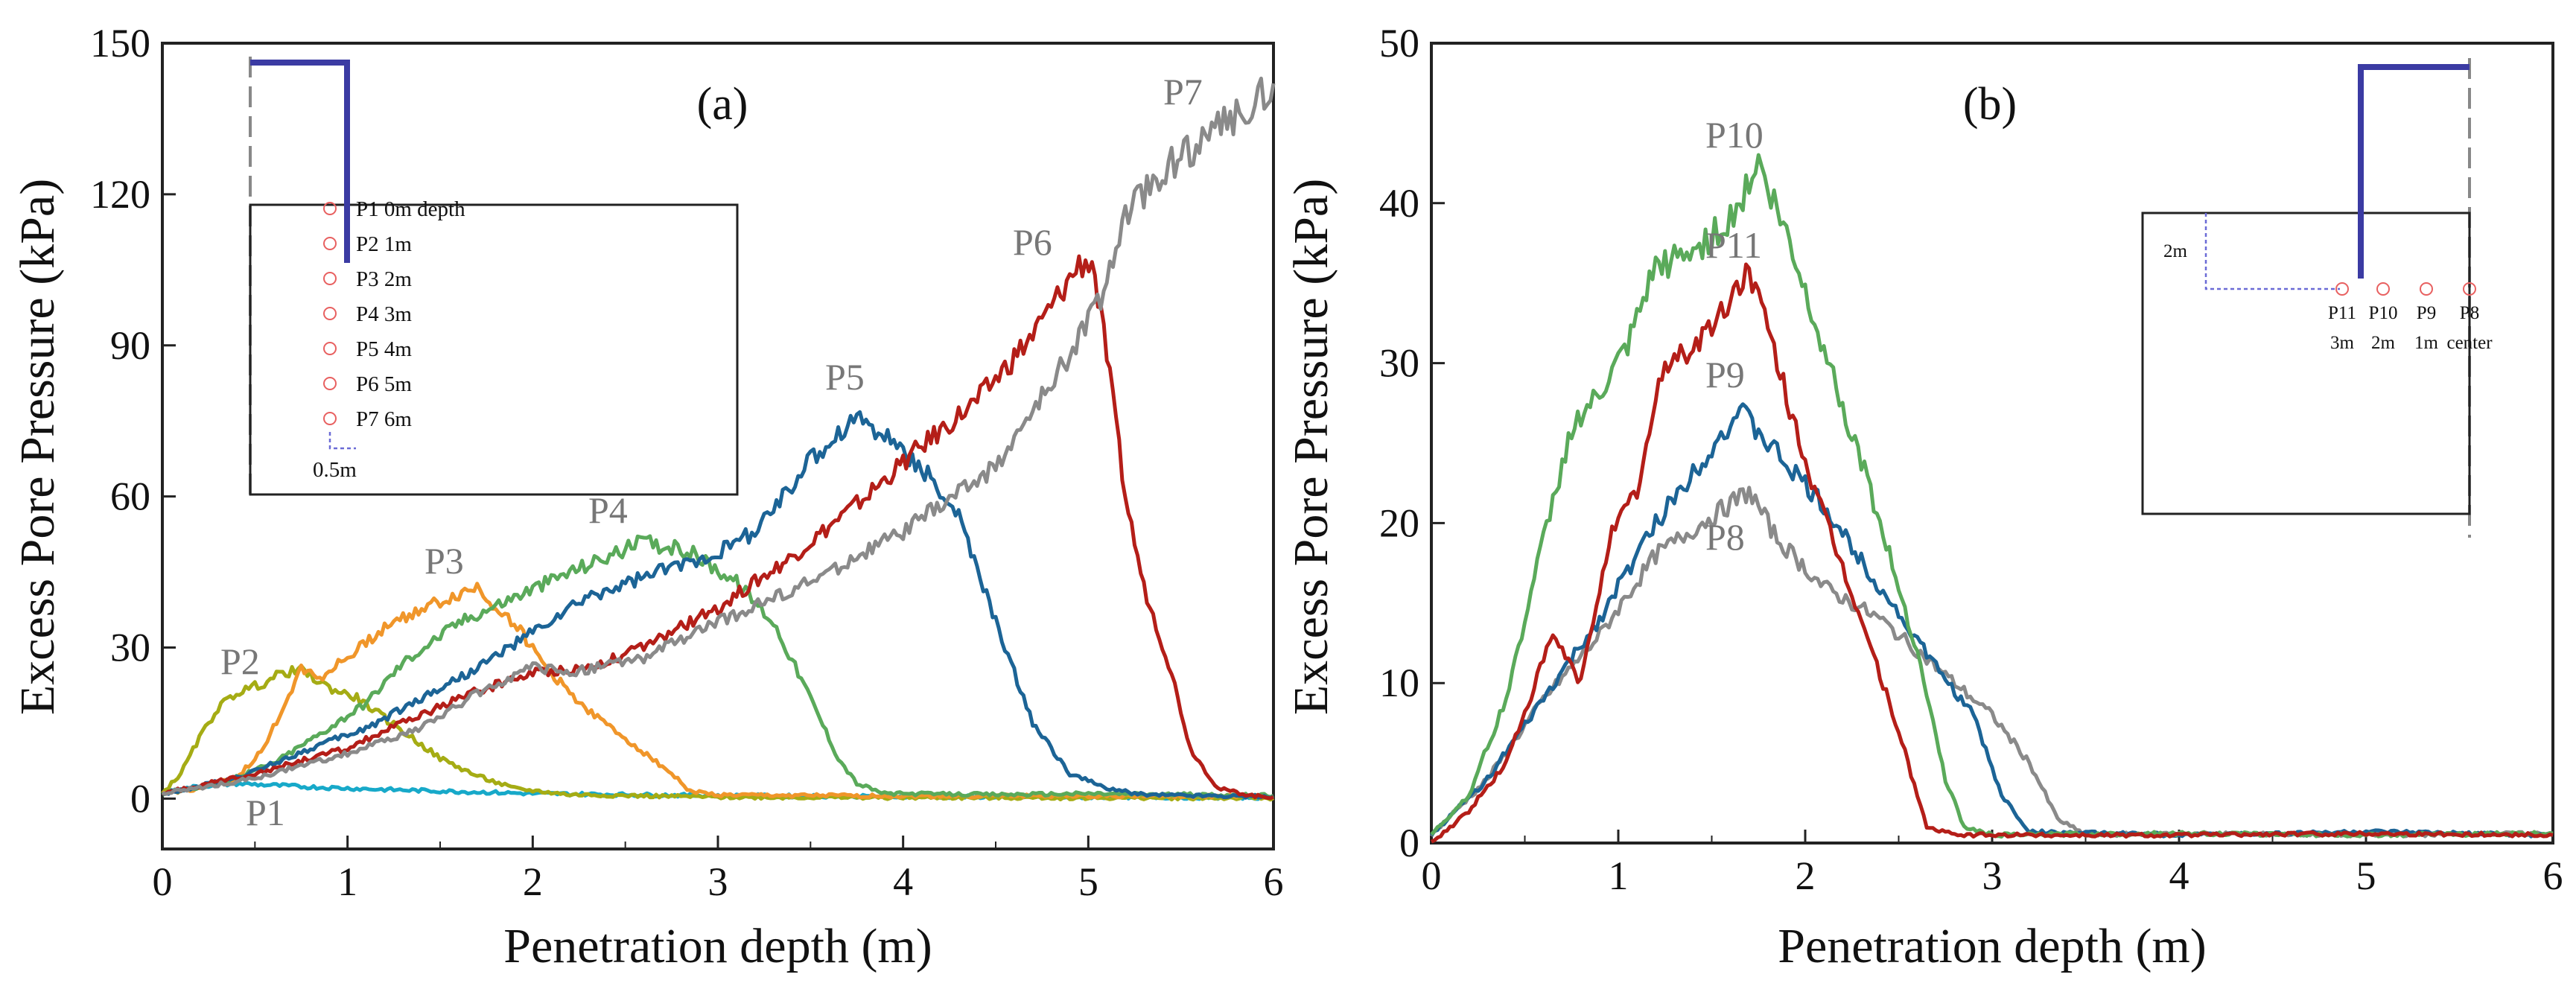 Image resolution: width=2576 pixels, height=986 pixels. Describe the element at coordinates (718, 733) in the screenshot. I see `series-line-p2` at that location.